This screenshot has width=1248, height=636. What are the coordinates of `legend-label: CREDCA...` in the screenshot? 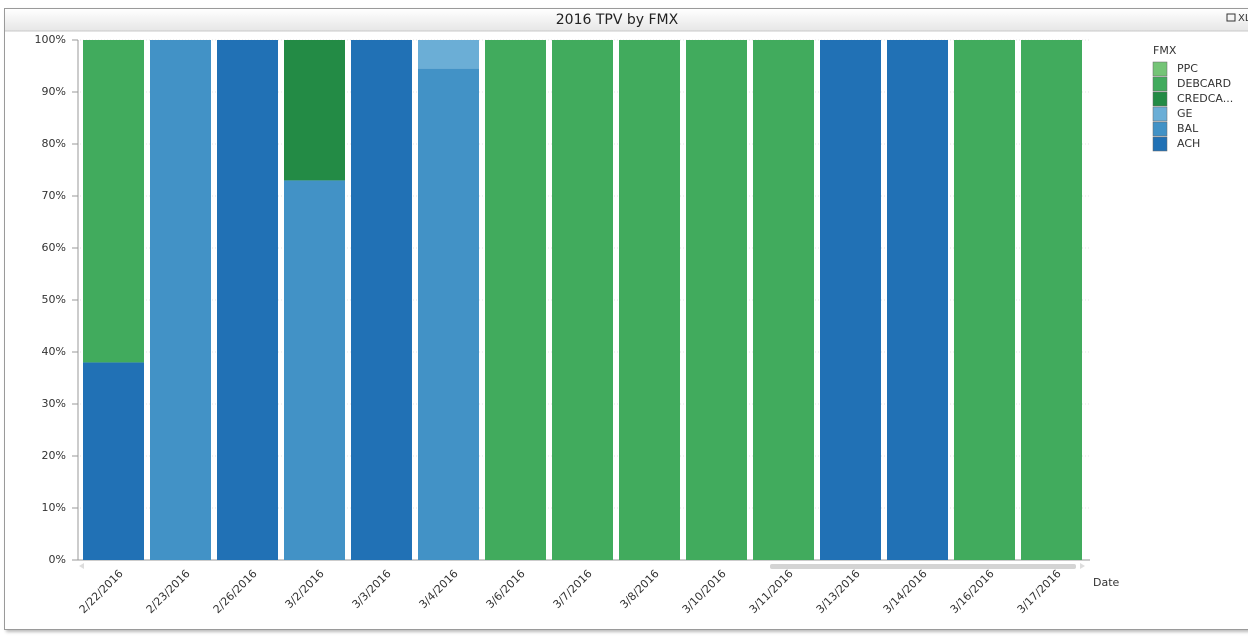 It's located at (1205, 98).